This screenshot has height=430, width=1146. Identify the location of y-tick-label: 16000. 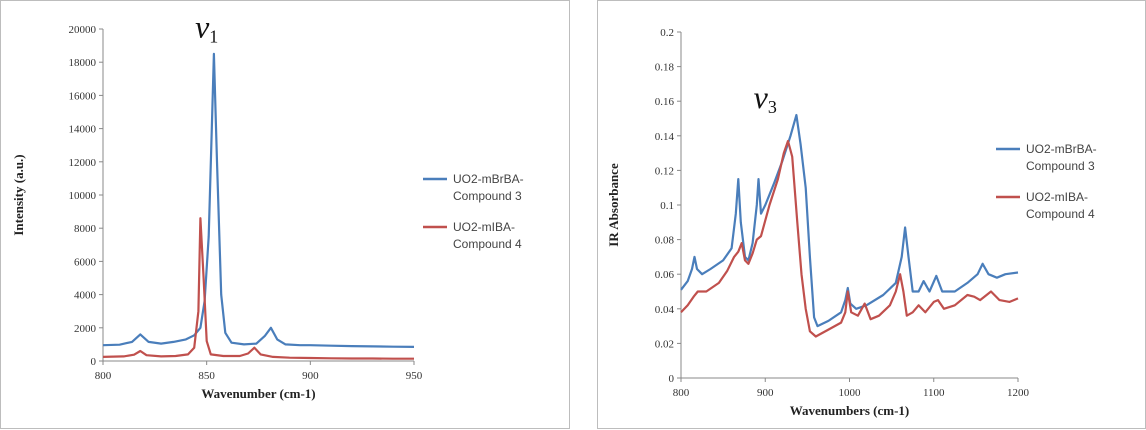
(83, 96).